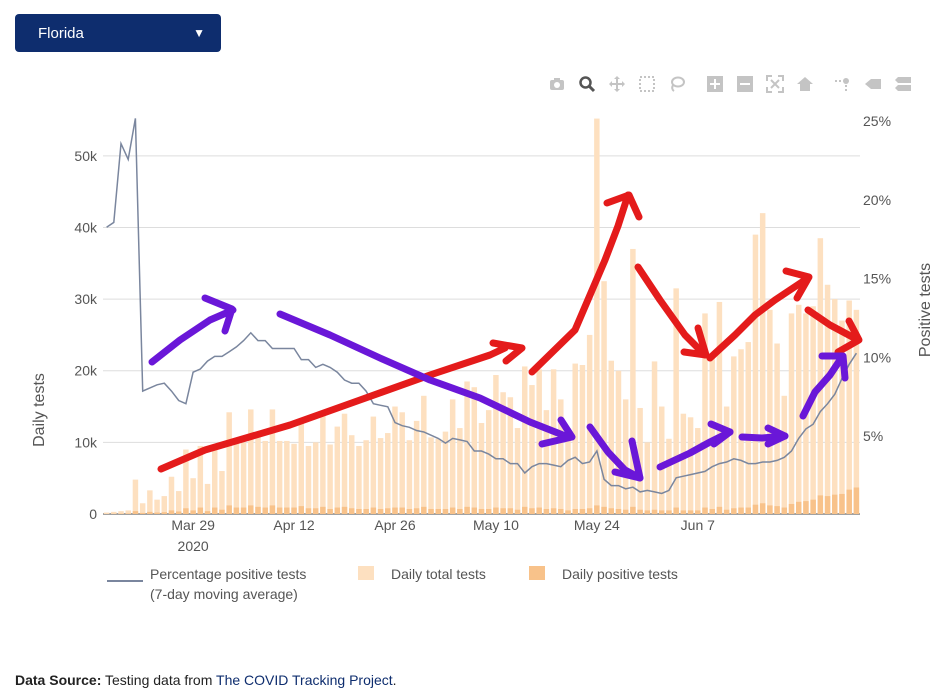 Image resolution: width=951 pixels, height=691 pixels. Describe the element at coordinates (873, 84) in the screenshot. I see `hover-closest-icon` at that location.